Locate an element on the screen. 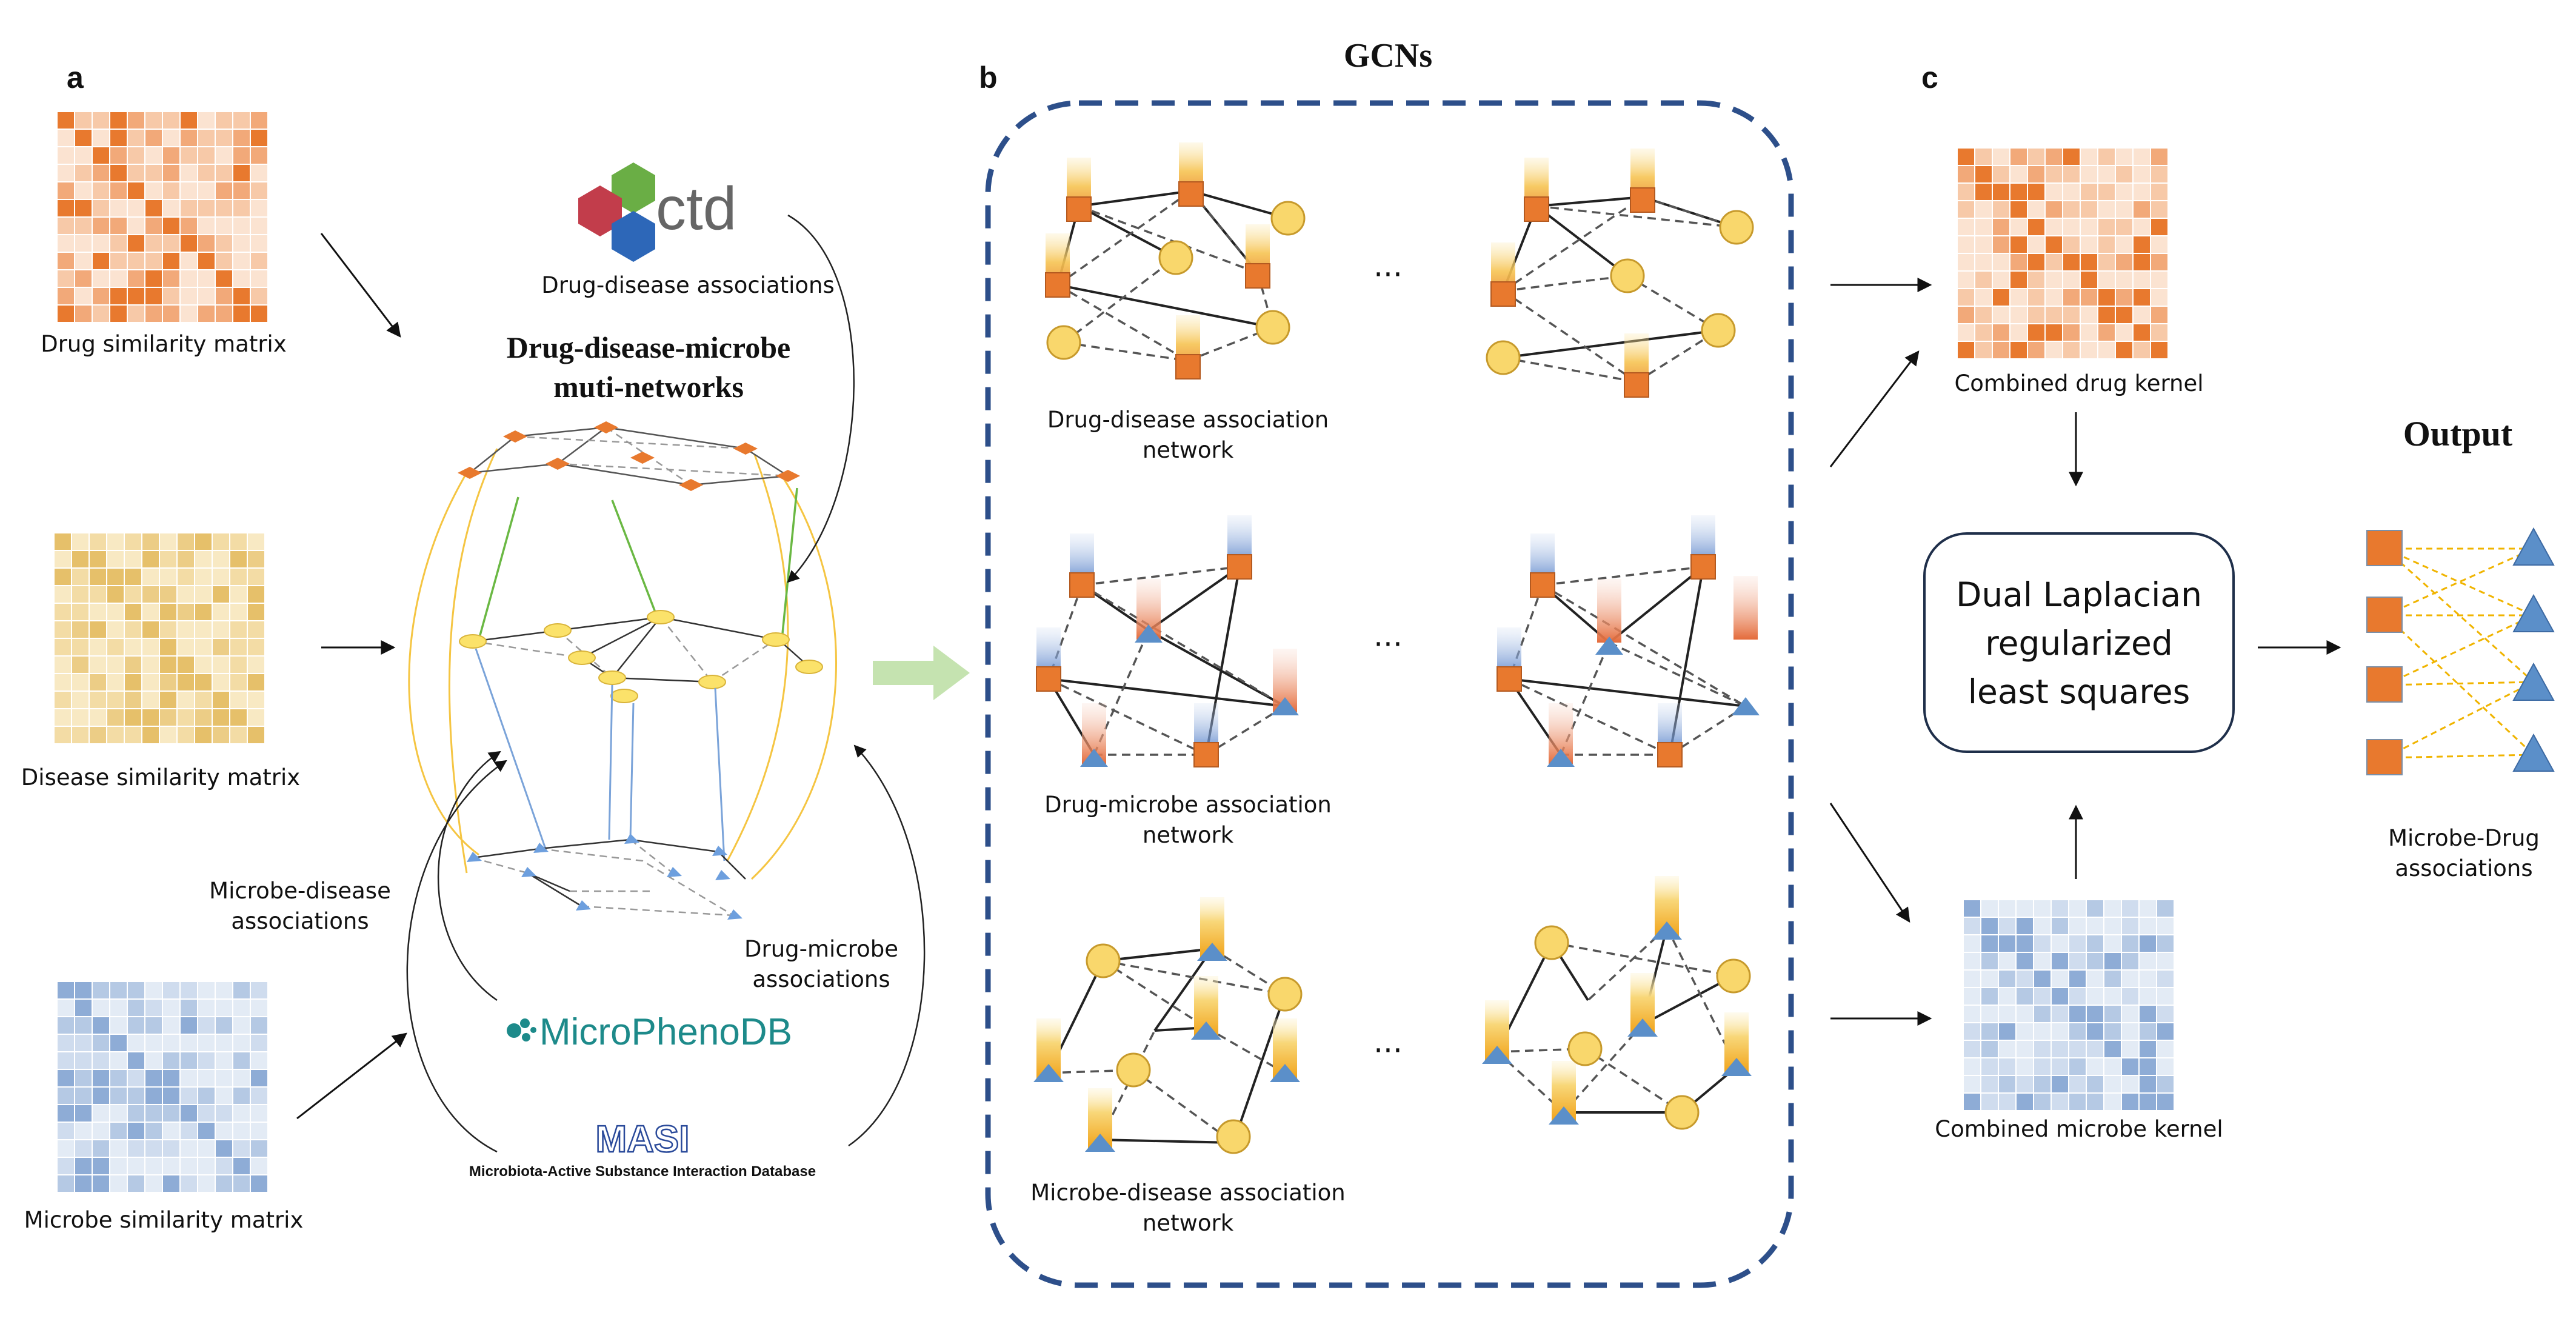 The height and width of the screenshot is (1344, 2576). microbe-disease-network-label-line1: Microbe-disease association is located at coordinates (1188, 1193).